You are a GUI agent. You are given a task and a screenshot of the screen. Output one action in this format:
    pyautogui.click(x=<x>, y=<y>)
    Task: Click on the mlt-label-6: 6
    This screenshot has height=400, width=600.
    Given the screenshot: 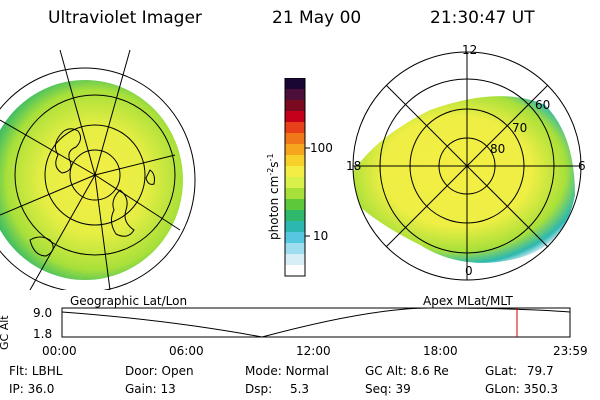 What is the action you would take?
    pyautogui.click(x=582, y=166)
    